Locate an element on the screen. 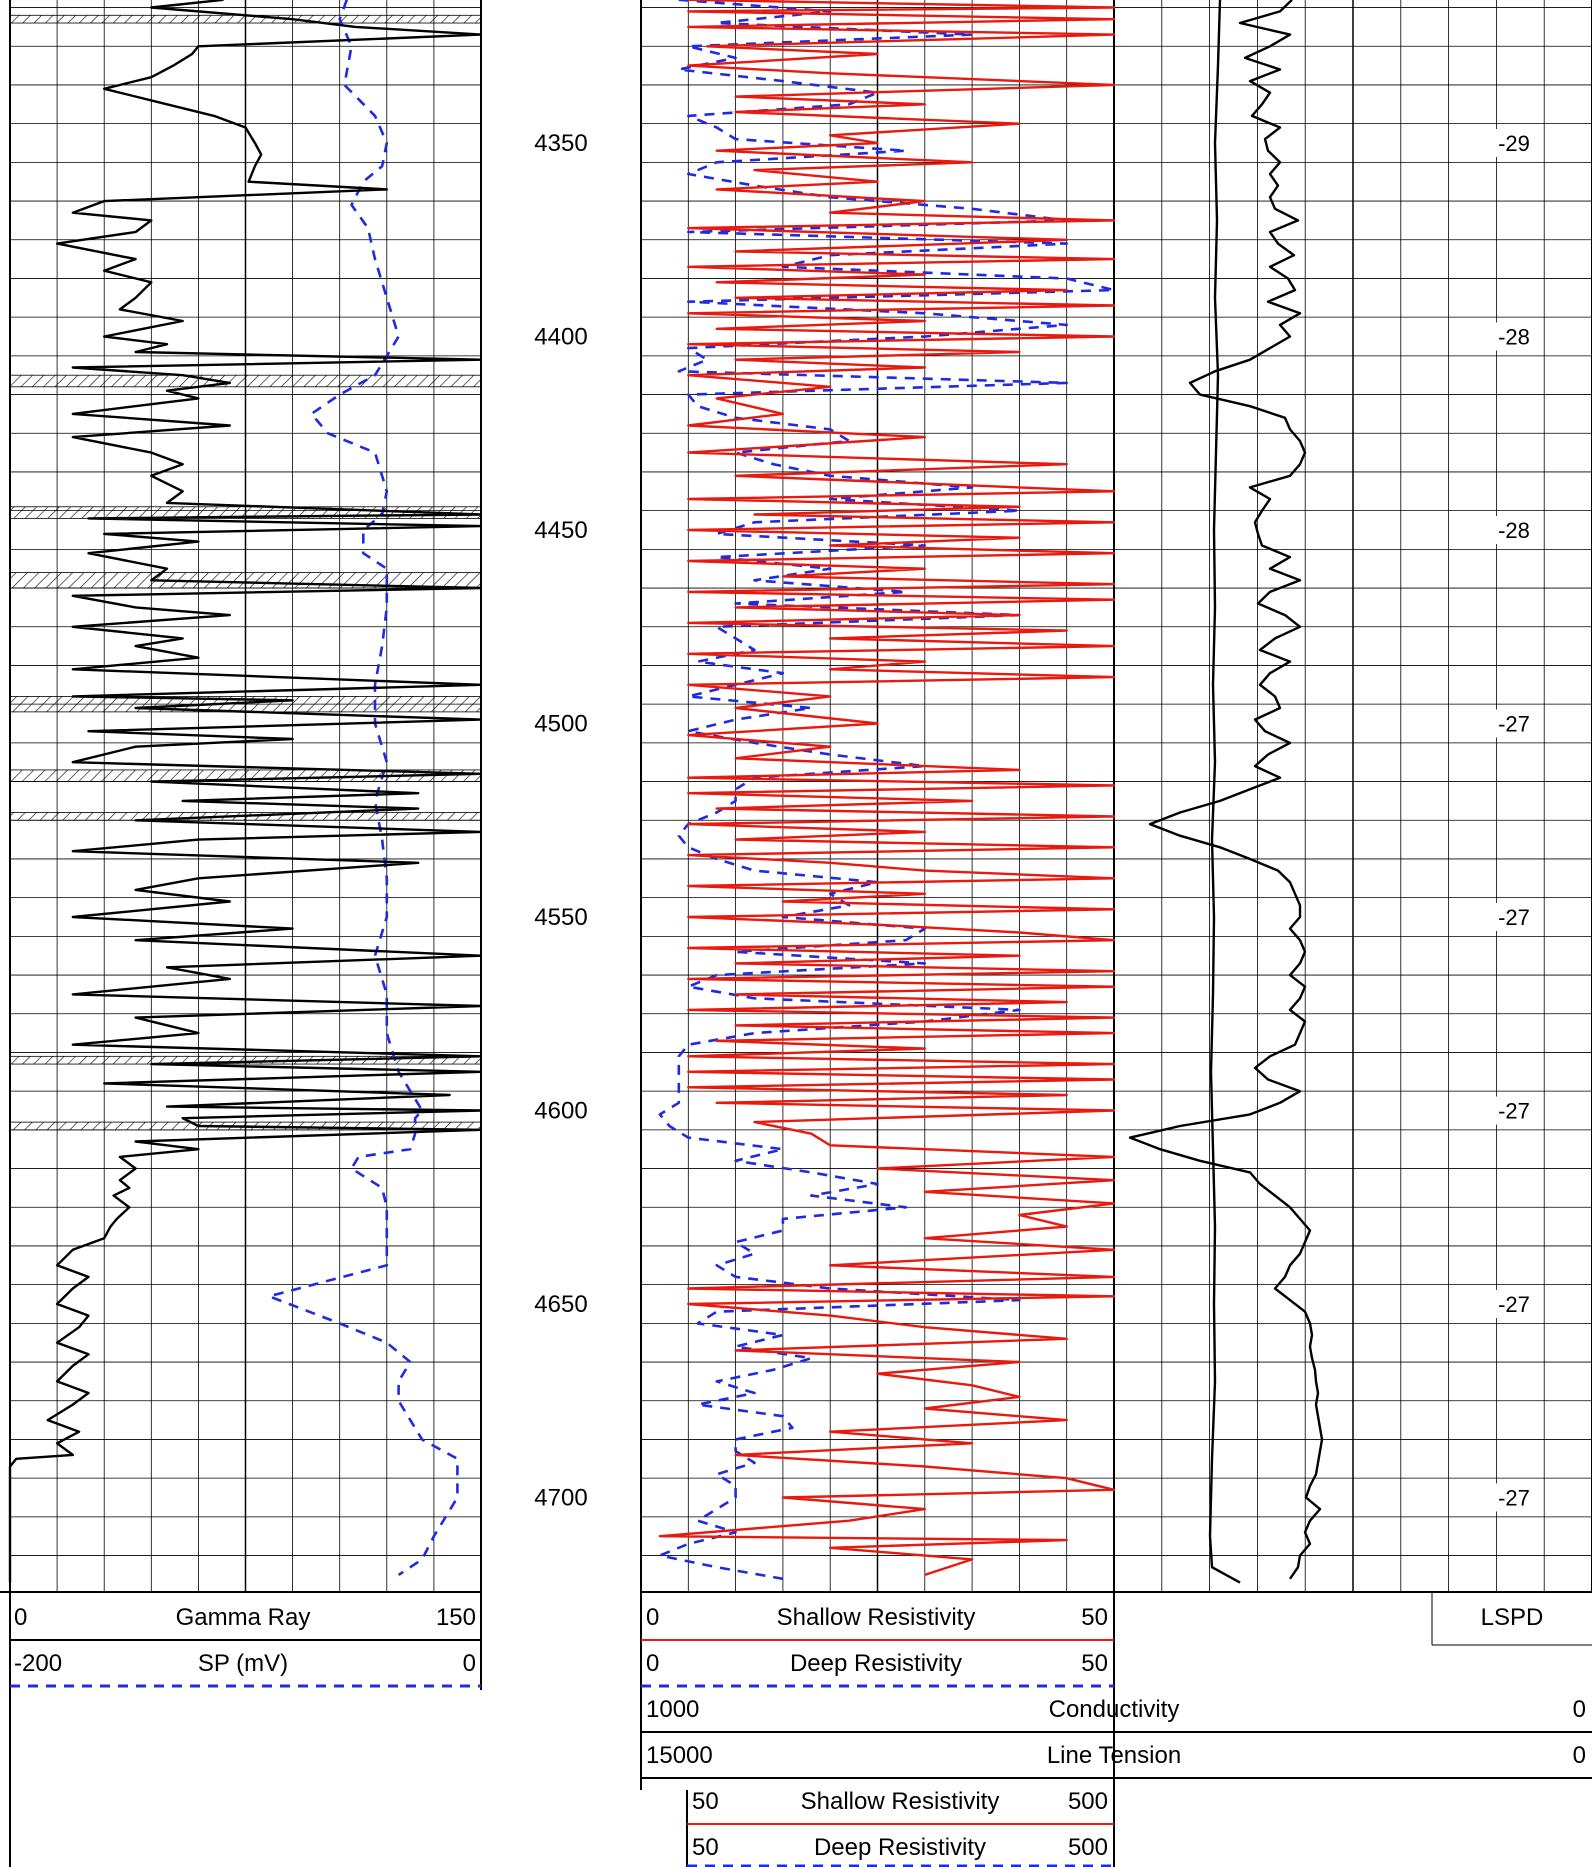  depth-label: 4550 is located at coordinates (560, 917).